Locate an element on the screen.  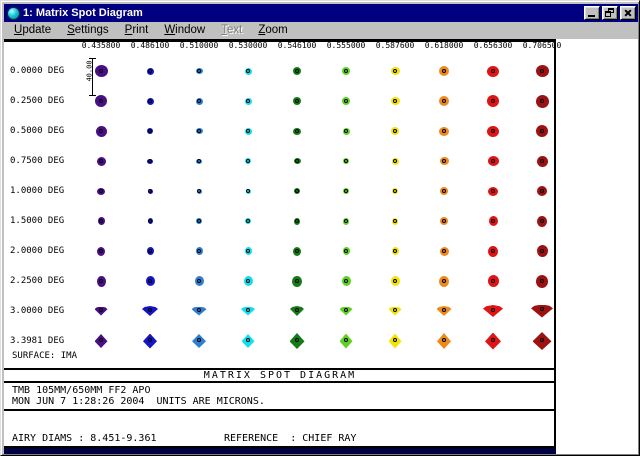
menu-zoom: Zoom is located at coordinates (273, 30).